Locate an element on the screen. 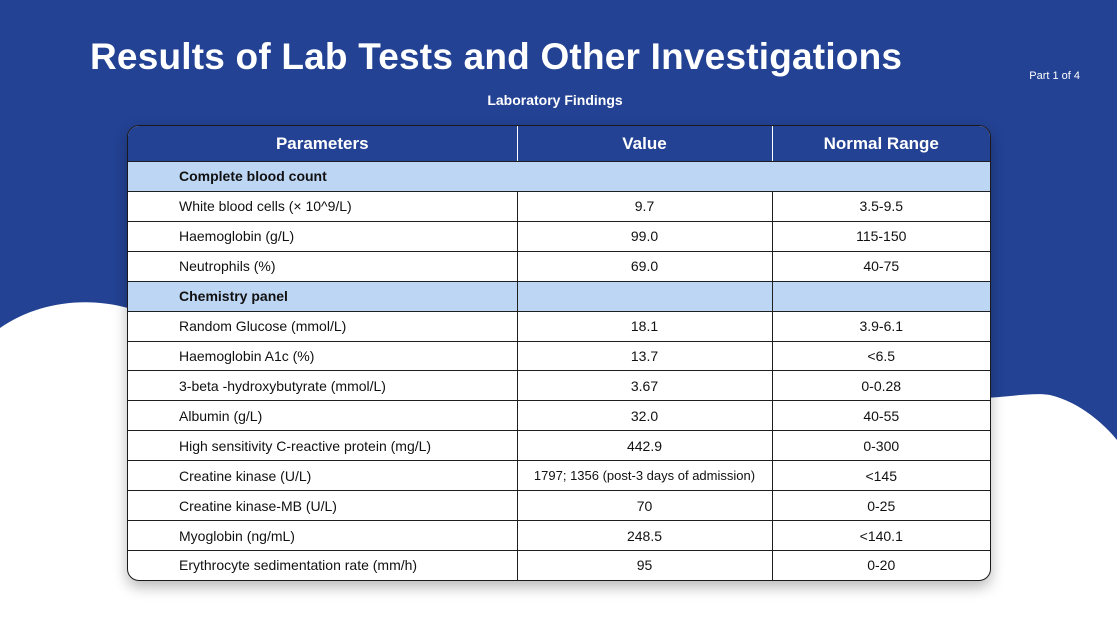  table-row: Neutrophils (%) 69.0 40-75 is located at coordinates (559, 266).